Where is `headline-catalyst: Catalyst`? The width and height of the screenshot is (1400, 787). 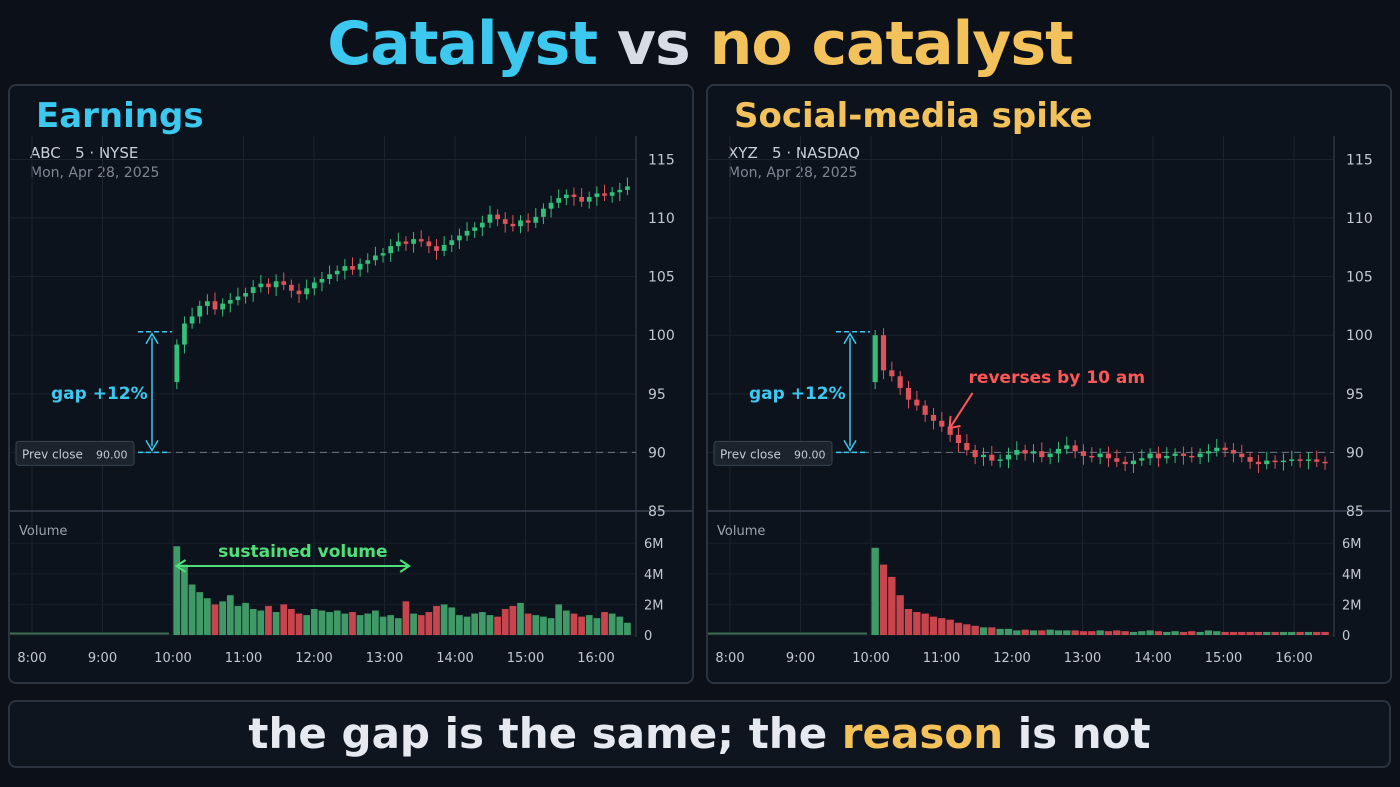
headline-catalyst: Catalyst is located at coordinates (462, 44).